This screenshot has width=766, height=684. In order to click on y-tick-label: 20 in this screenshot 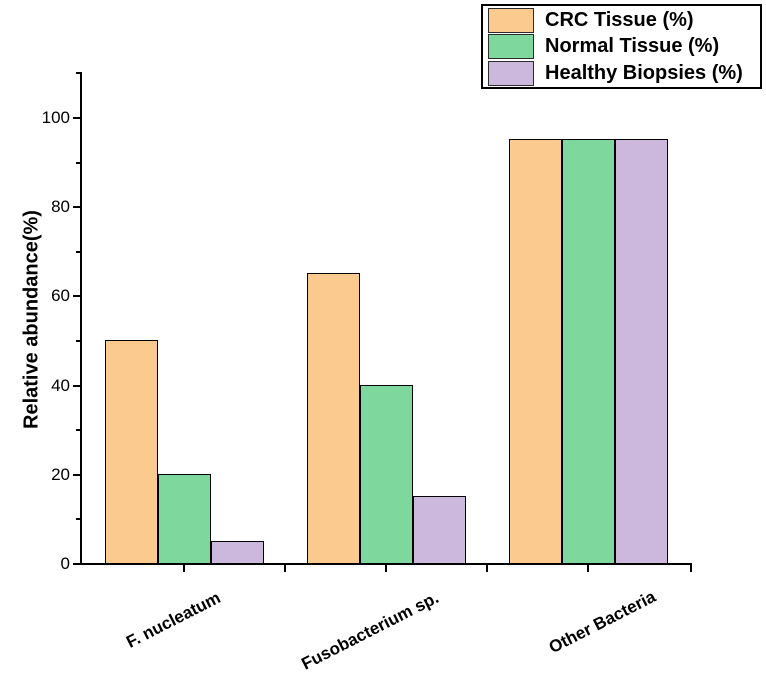, I will do `click(60, 474)`.